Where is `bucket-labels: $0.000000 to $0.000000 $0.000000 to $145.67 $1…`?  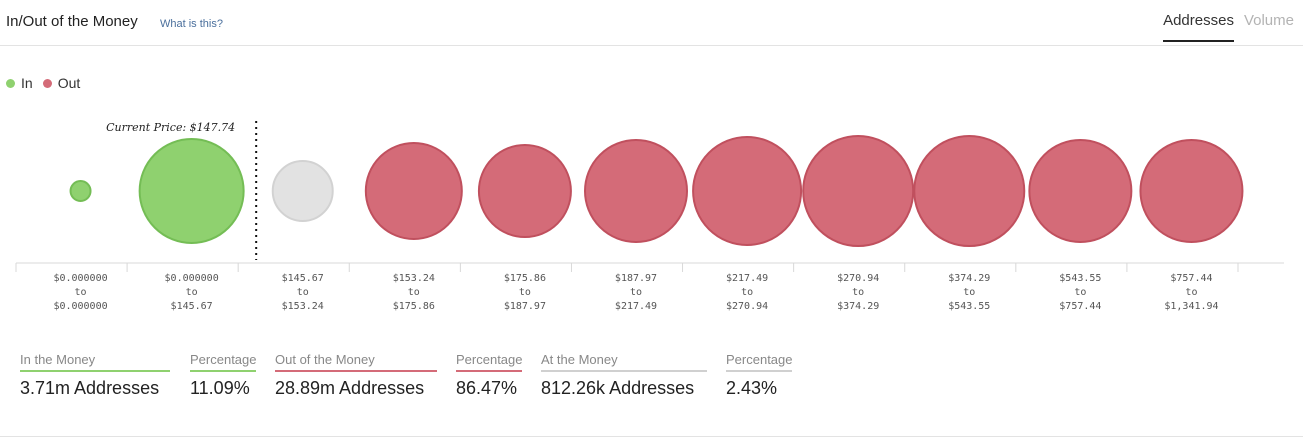
bucket-labels: $0.000000 to $0.000000 $0.000000 to $145.67 $1… is located at coordinates (635, 292).